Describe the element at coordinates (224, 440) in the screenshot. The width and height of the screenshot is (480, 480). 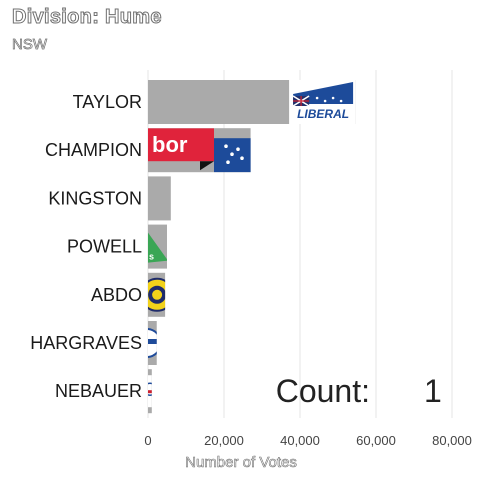
I see `x-tick-label: 20,000` at that location.